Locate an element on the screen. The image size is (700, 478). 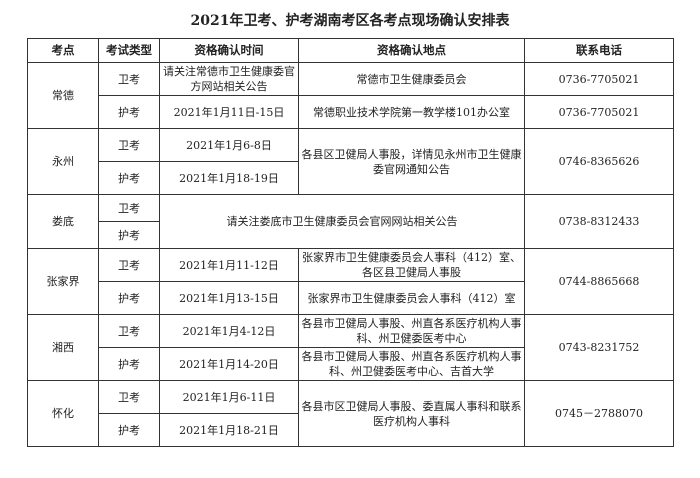
place-cell: 各县市区卫健局人事股、委直属人事科和联系医疗机构人事科 is located at coordinates (411, 413).